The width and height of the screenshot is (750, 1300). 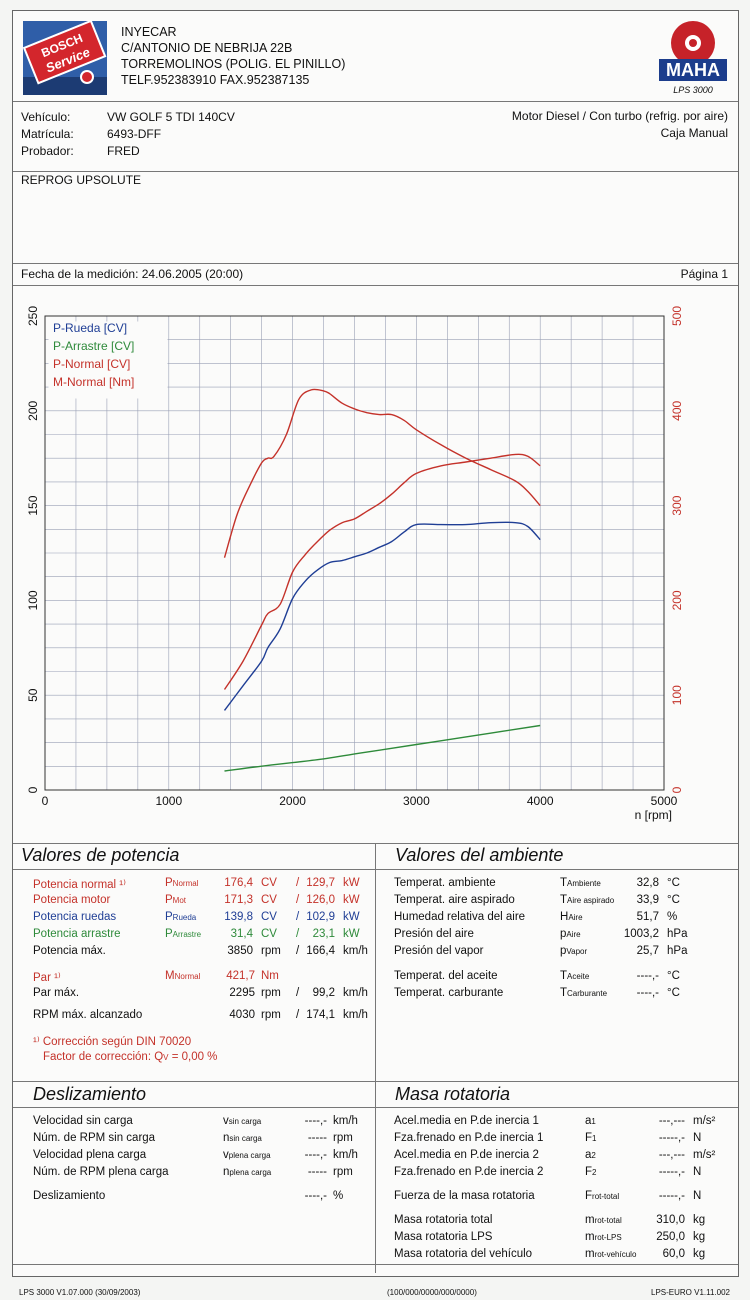 What do you see at coordinates (317, 1138) in the screenshot?
I see `slip-row-value: -----` at bounding box center [317, 1138].